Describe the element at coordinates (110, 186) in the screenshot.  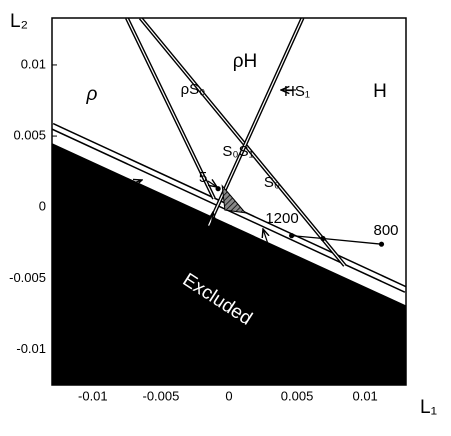
I see `region-label: ρS₂` at that location.